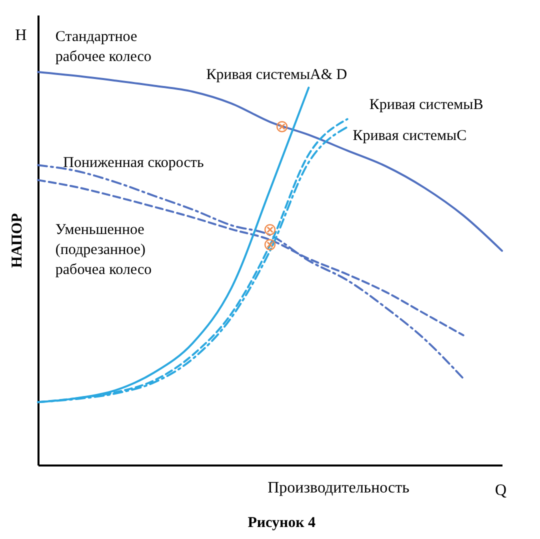 This screenshot has width=540, height=539. I want to click on text: Кривая системыA& D, so click(277, 74).